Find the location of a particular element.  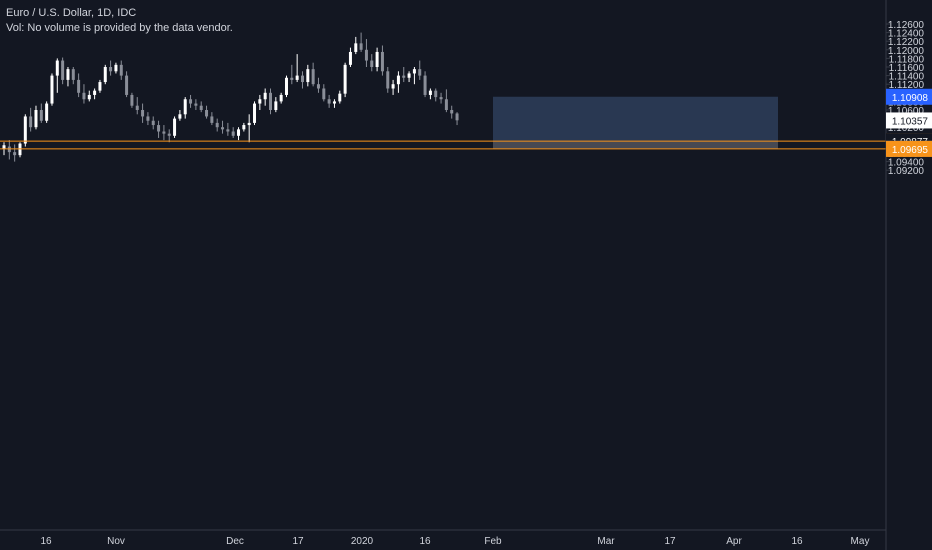

stop-zone-box is located at coordinates (635, 145).